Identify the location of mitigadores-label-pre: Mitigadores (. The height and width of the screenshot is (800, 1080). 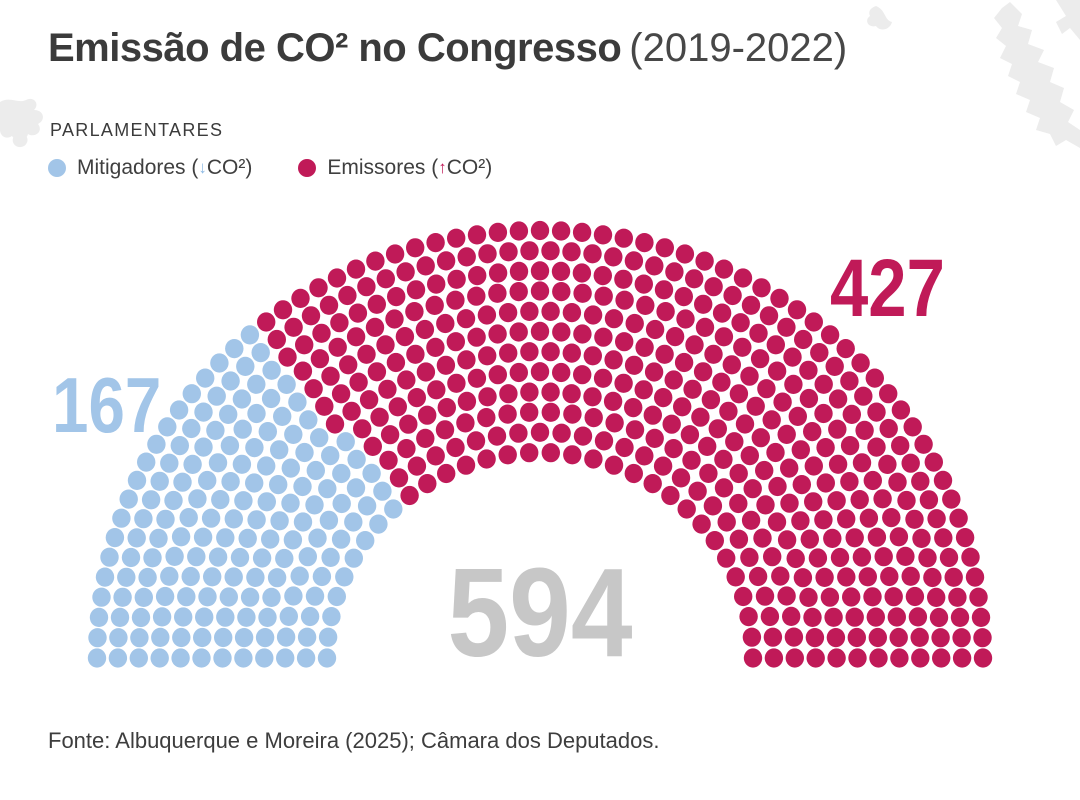
(138, 167).